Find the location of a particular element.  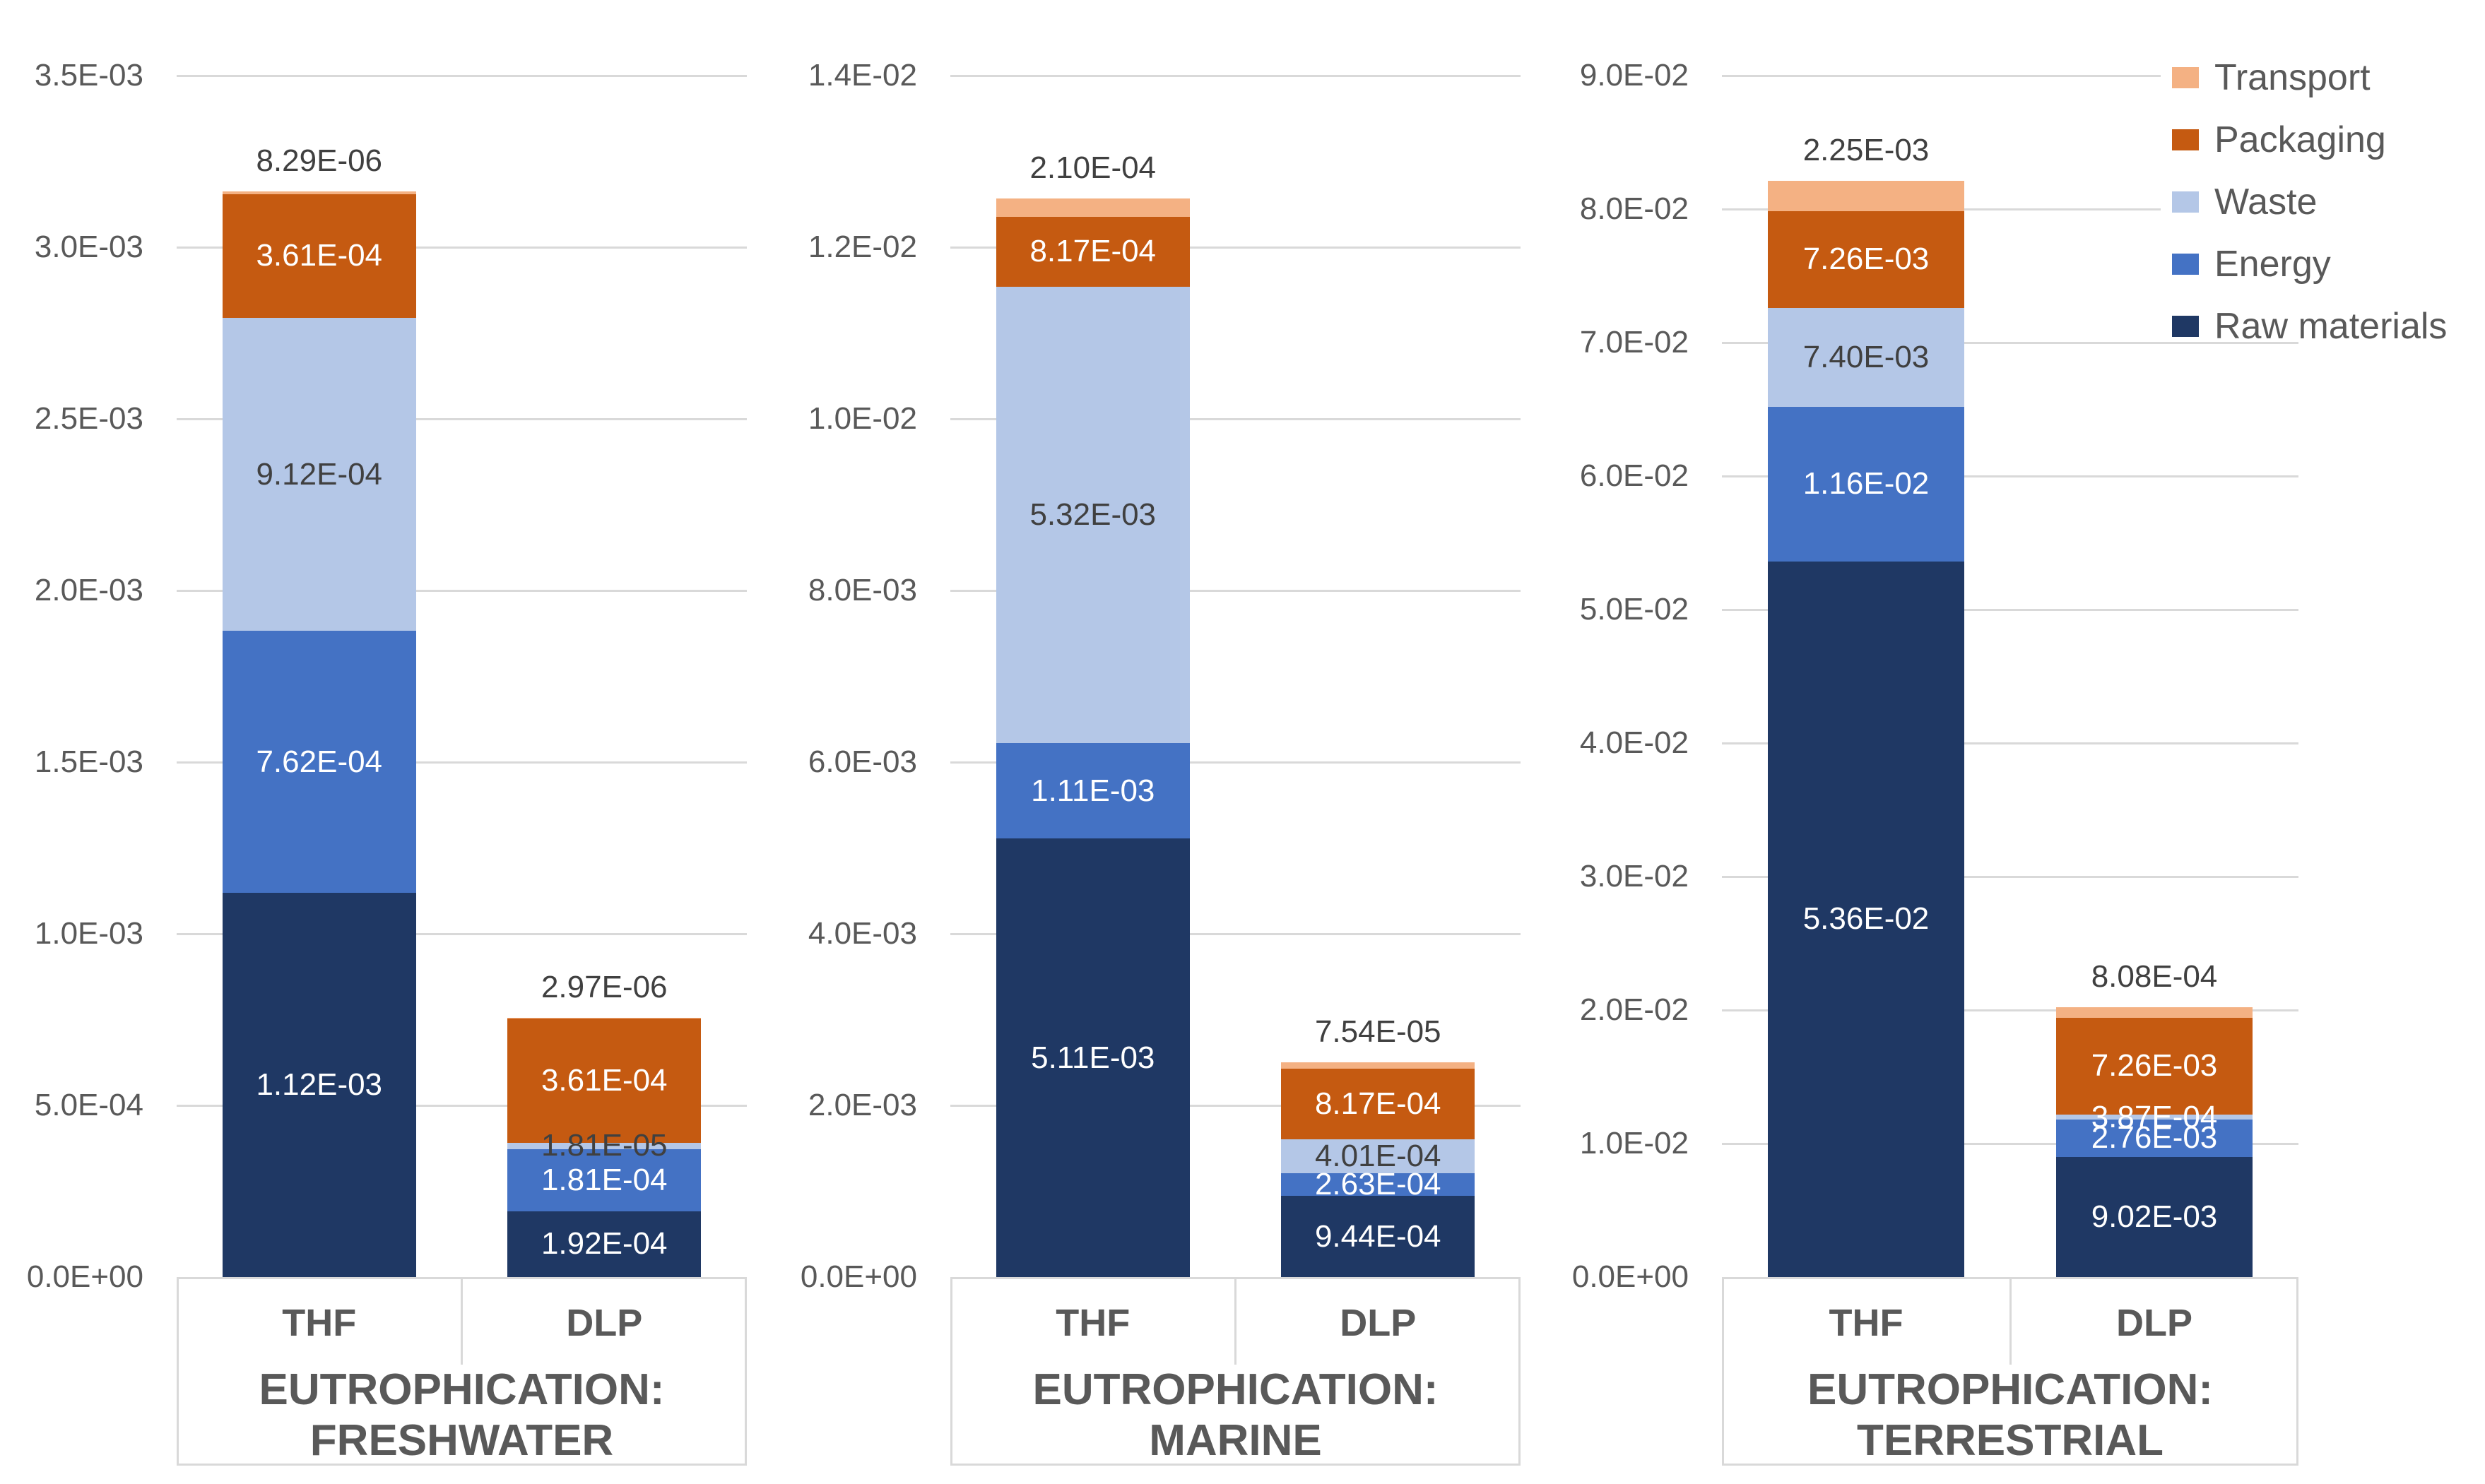

y-tick-label: 1.0E-03 is located at coordinates (88, 933).